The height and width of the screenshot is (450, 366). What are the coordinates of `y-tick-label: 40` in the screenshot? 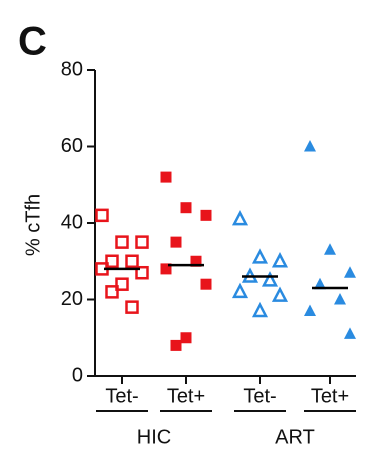 It's located at (72, 222).